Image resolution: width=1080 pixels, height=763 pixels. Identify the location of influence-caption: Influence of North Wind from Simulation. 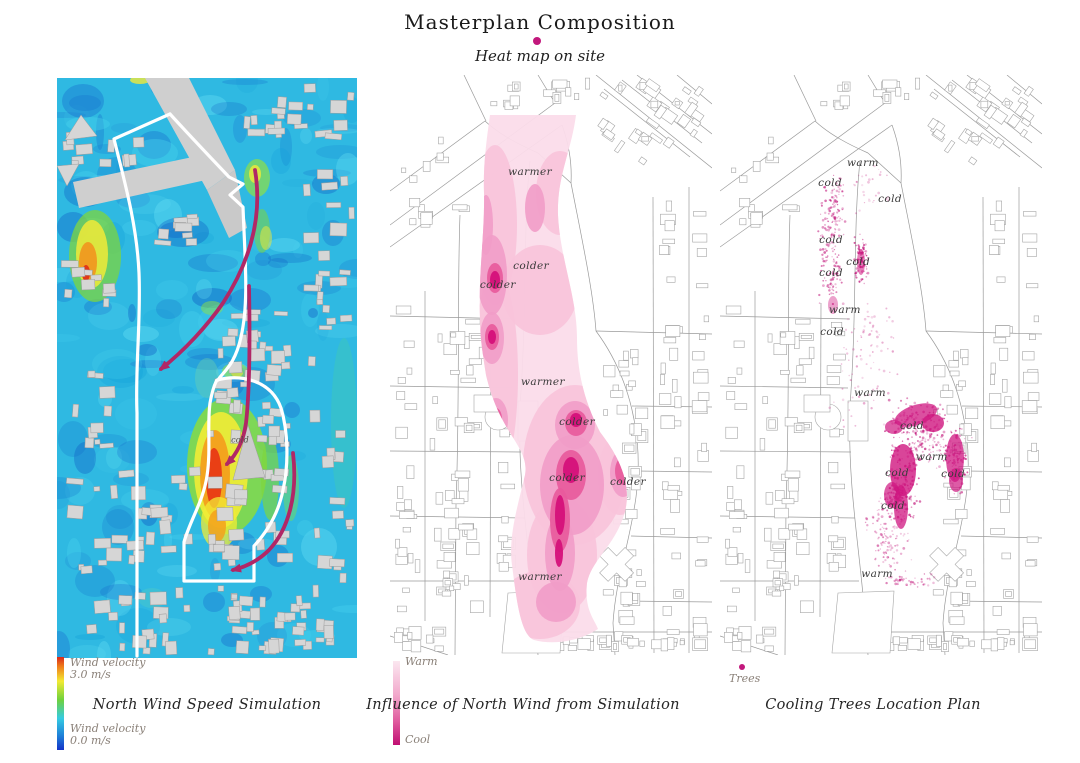
(523, 705).